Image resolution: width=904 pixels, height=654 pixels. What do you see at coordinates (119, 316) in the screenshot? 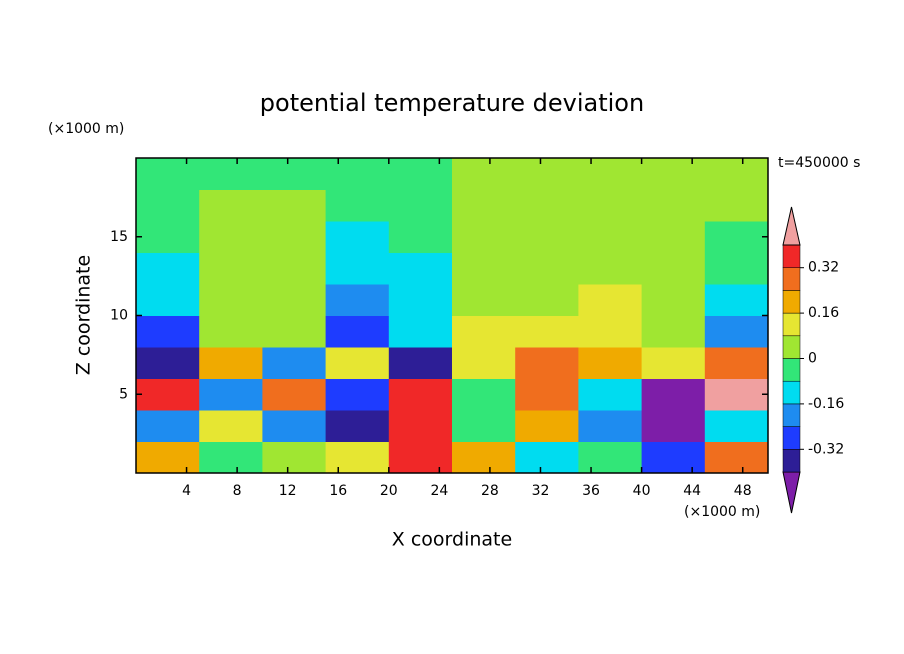
I see `y-tick-label: 10` at bounding box center [119, 316].